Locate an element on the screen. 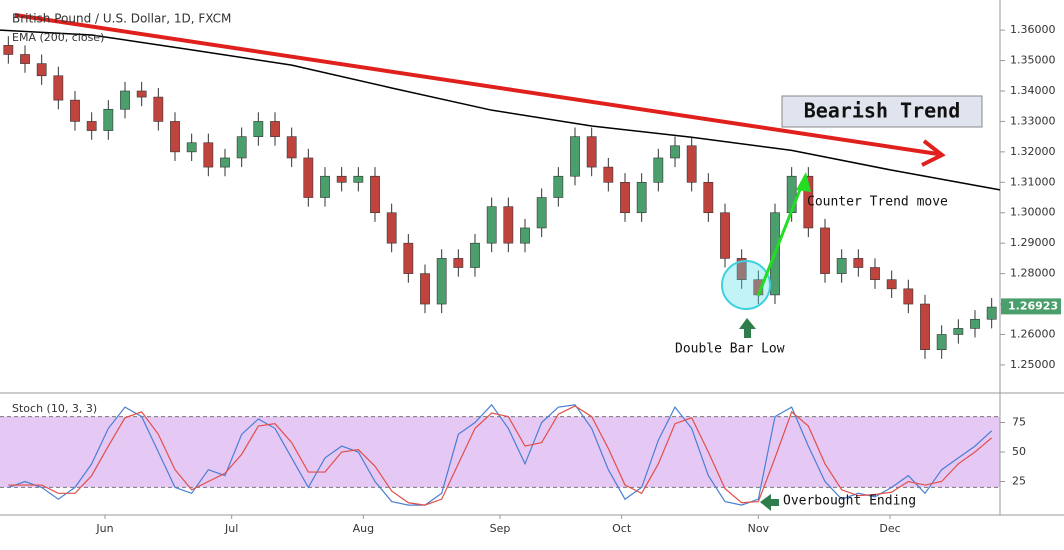  x-tick-label: Aug is located at coordinates (363, 528).